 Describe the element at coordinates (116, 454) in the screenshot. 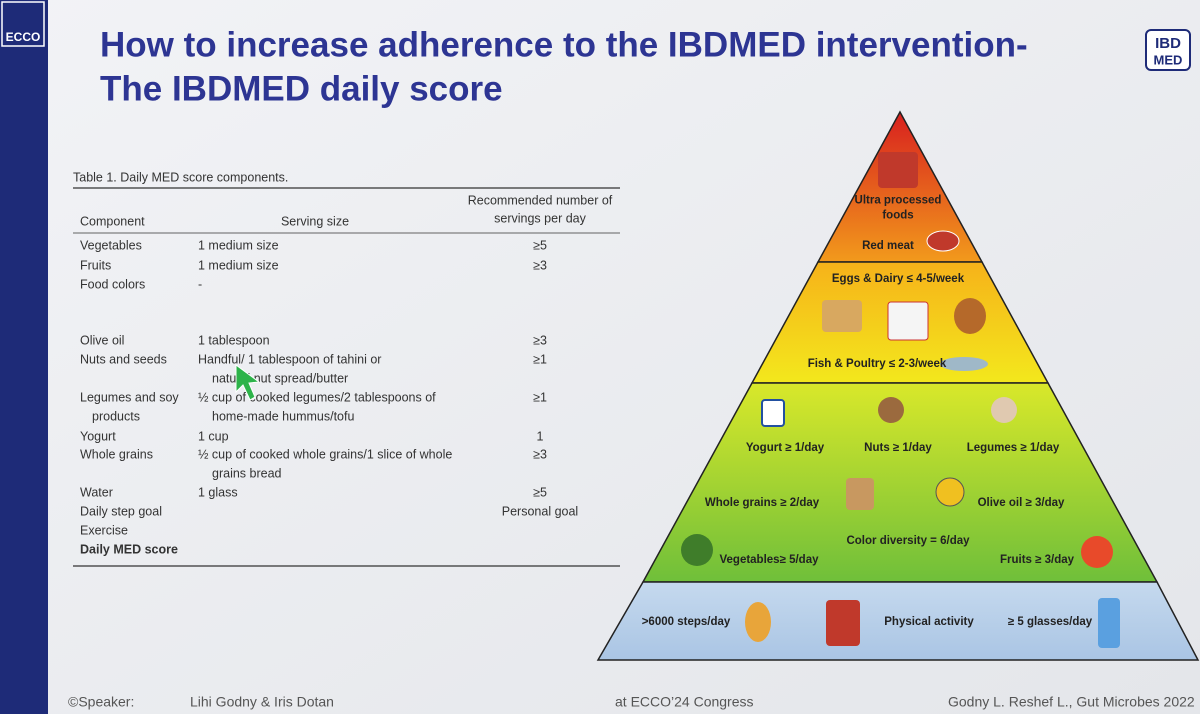

I see `table-component: Whole grains` at that location.